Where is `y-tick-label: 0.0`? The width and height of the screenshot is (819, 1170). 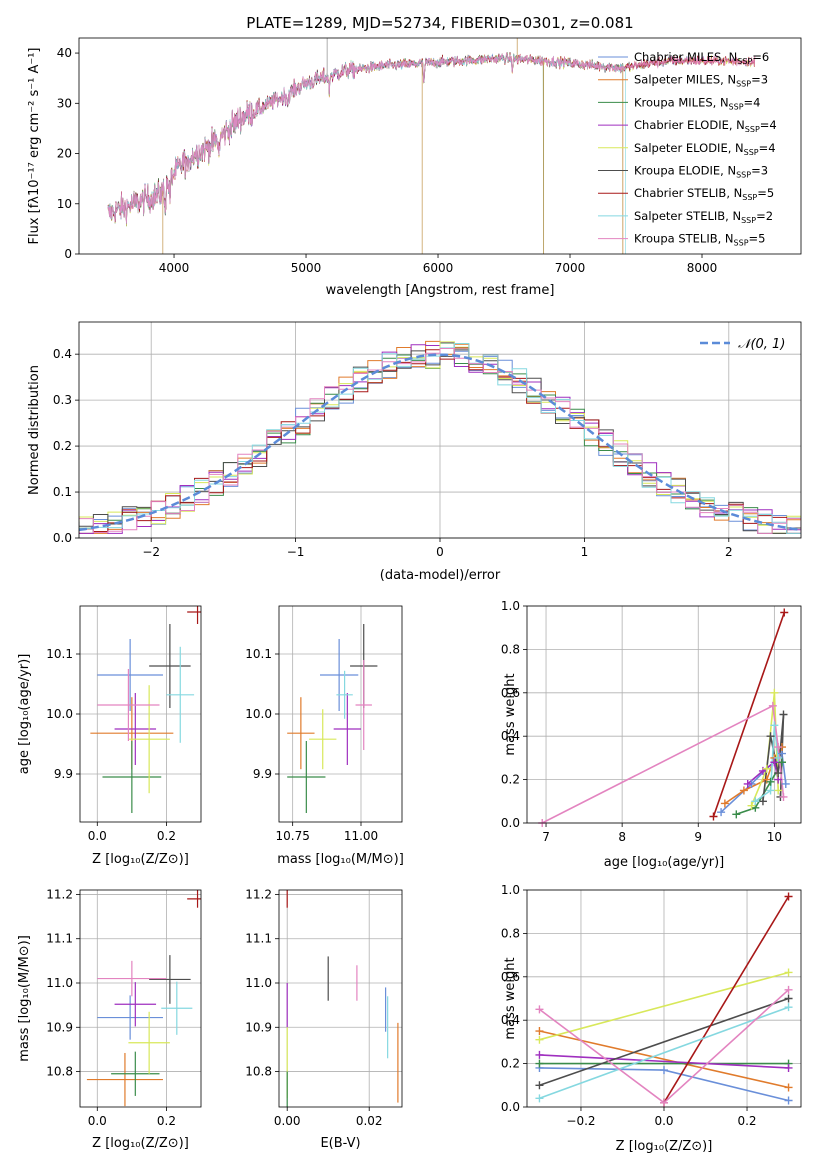
y-tick-label: 0.0 is located at coordinates (62, 538).